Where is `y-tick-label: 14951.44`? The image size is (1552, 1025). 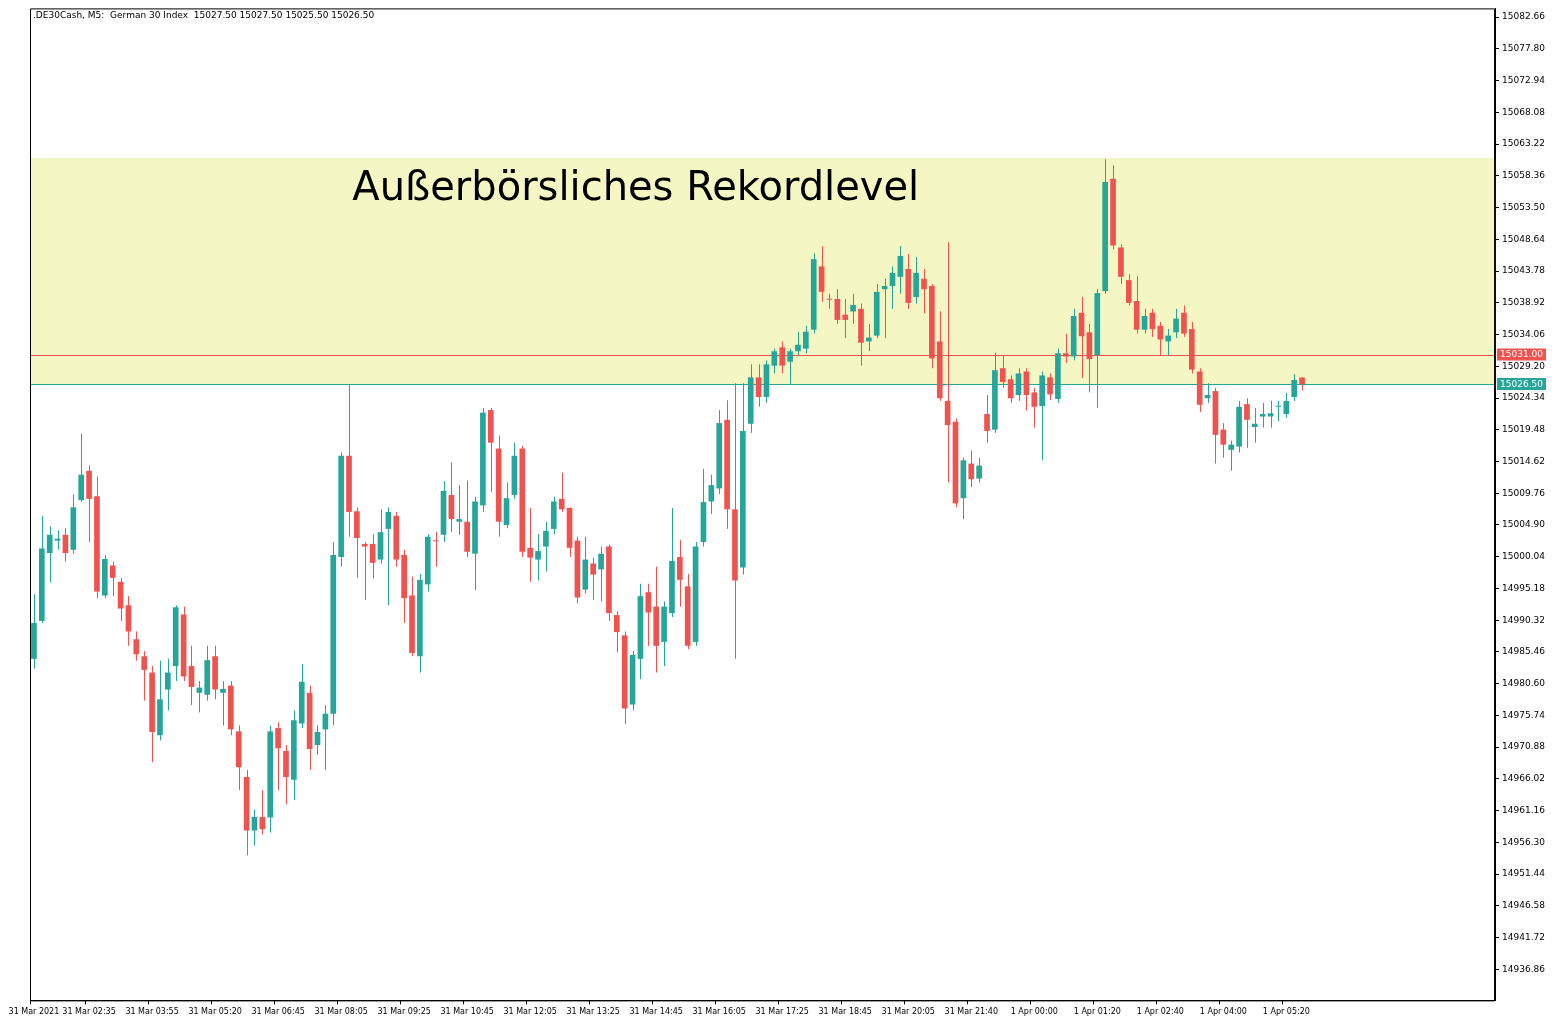
y-tick-label: 14951.44 is located at coordinates (1524, 873).